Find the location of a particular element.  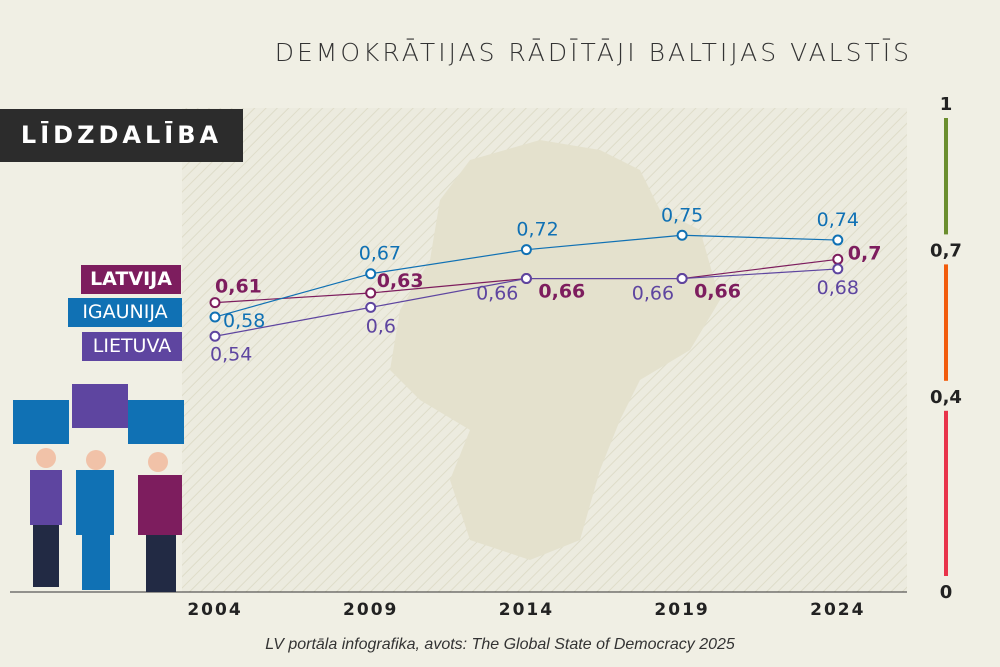

scale-tick-label: 0 is located at coordinates (946, 592).